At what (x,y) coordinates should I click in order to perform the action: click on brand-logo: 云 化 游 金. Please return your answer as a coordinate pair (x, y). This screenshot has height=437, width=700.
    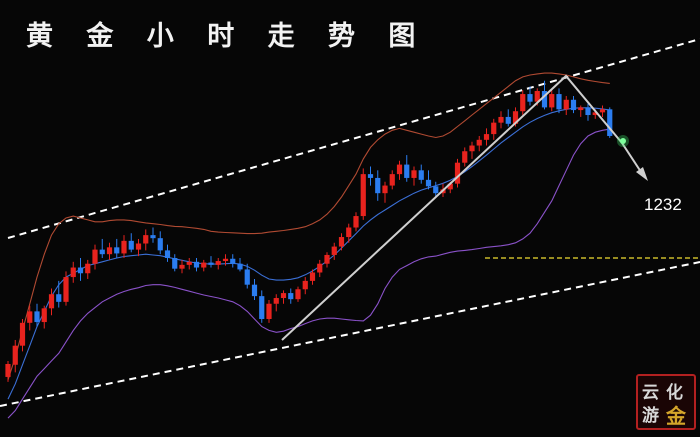
    Looking at the image, I should click on (666, 402).